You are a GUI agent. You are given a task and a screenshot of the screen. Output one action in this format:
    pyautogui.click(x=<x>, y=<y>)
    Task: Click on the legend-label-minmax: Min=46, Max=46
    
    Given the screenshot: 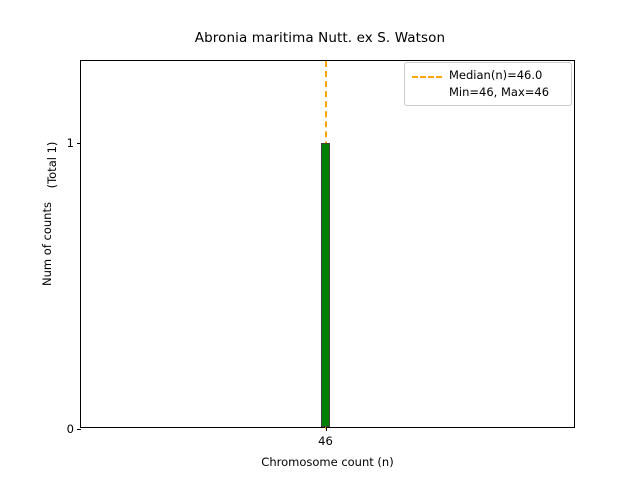 What is the action you would take?
    pyautogui.click(x=499, y=91)
    